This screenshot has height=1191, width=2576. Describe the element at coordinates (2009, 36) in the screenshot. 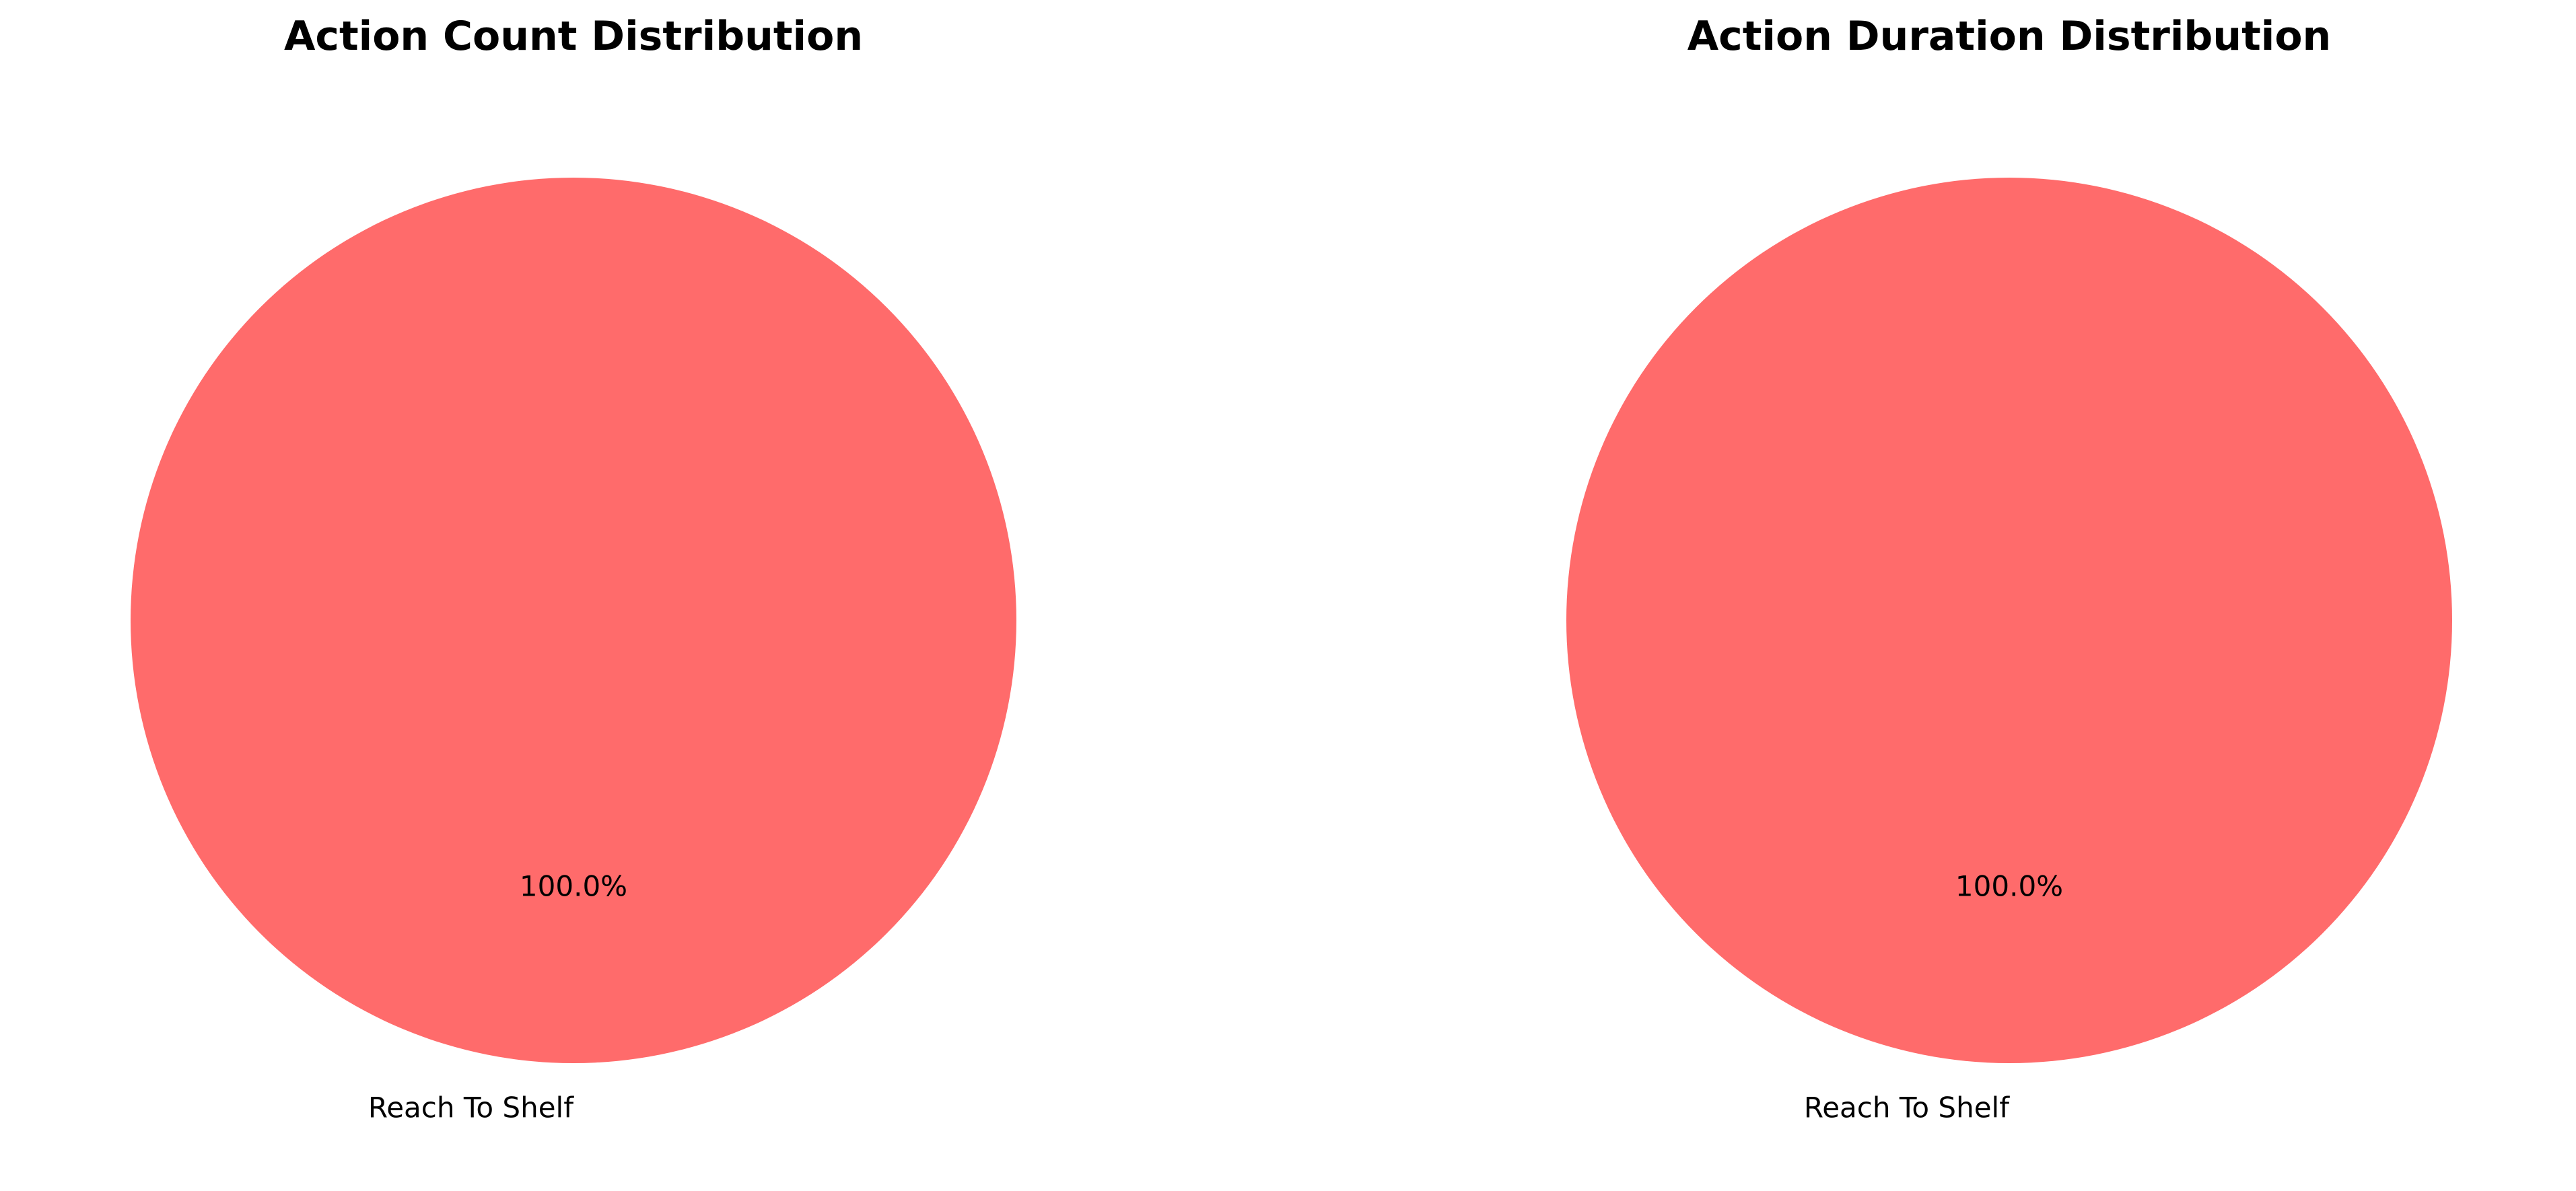

I see `chart-title-duration: Action Duration Distribution` at that location.